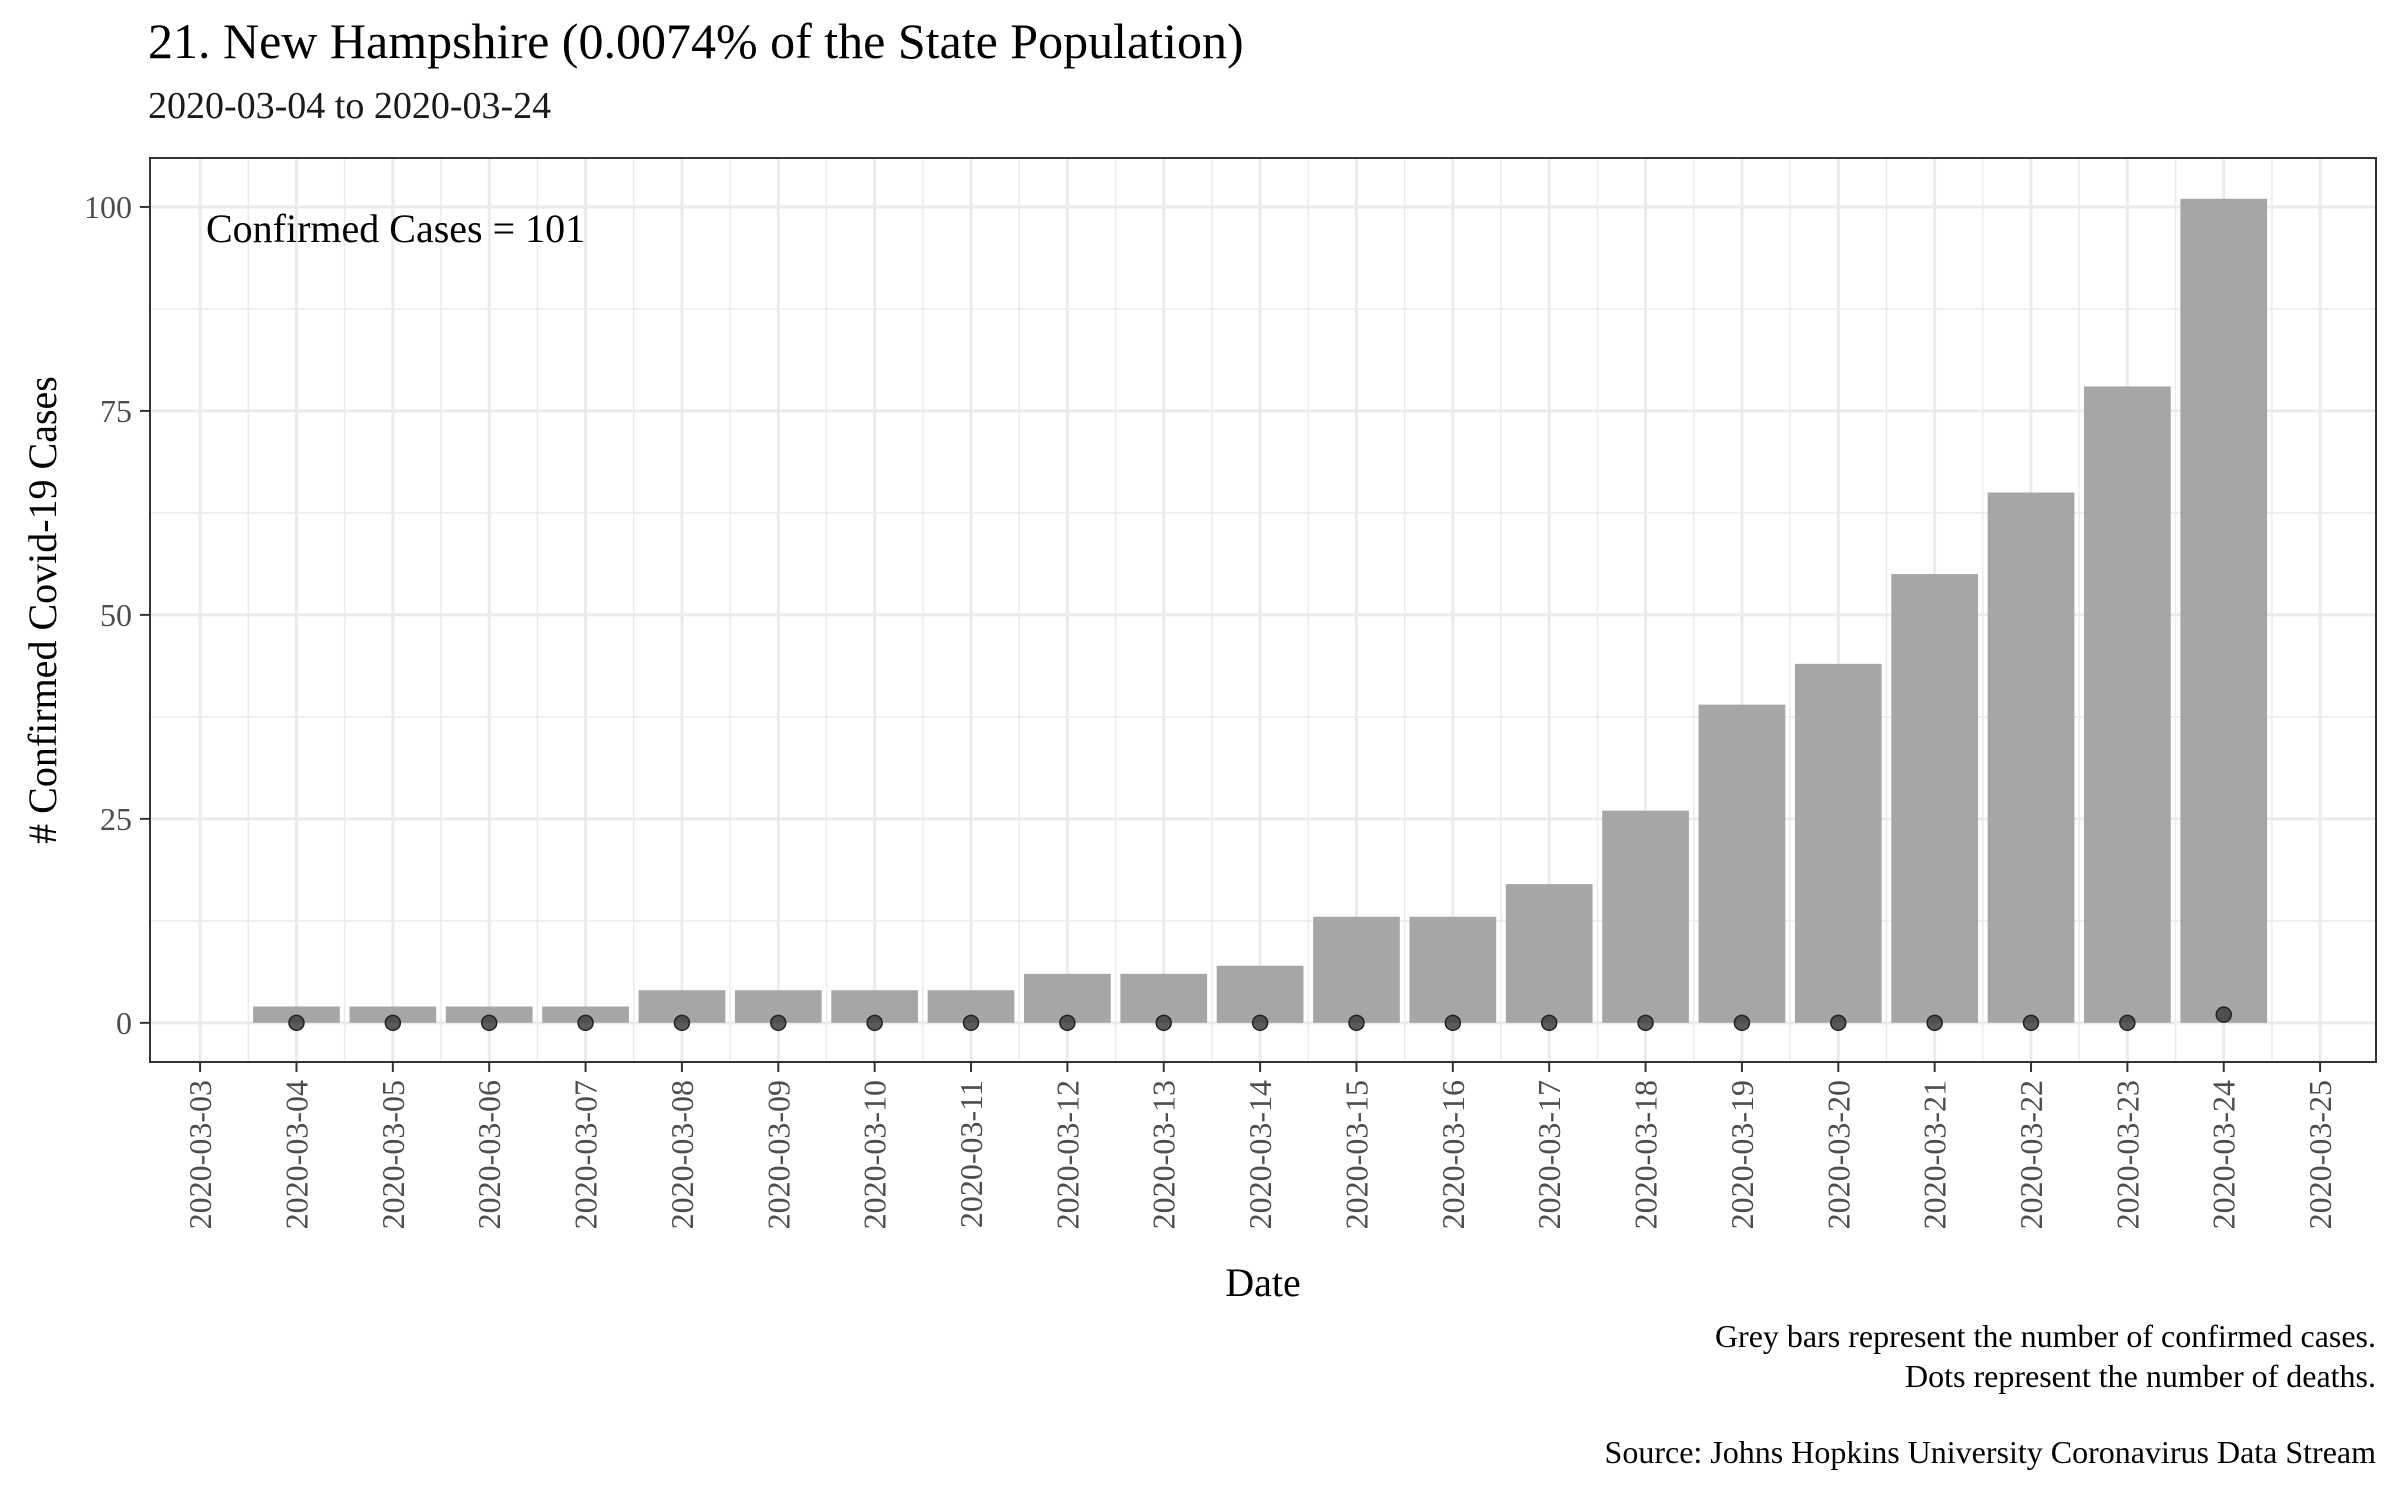  I want to click on y-tick-label: 100, so click(108, 207).